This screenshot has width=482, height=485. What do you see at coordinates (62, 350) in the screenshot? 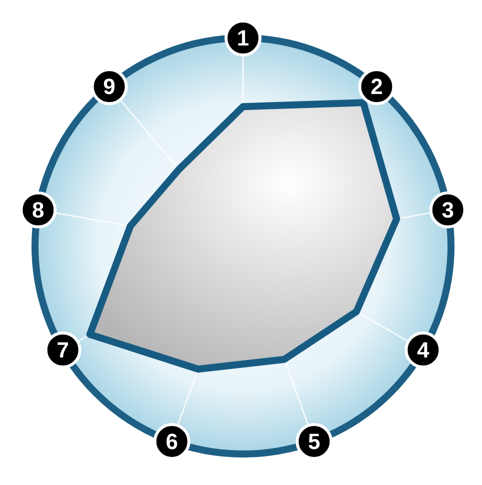
I see `spoke-label: 7` at bounding box center [62, 350].